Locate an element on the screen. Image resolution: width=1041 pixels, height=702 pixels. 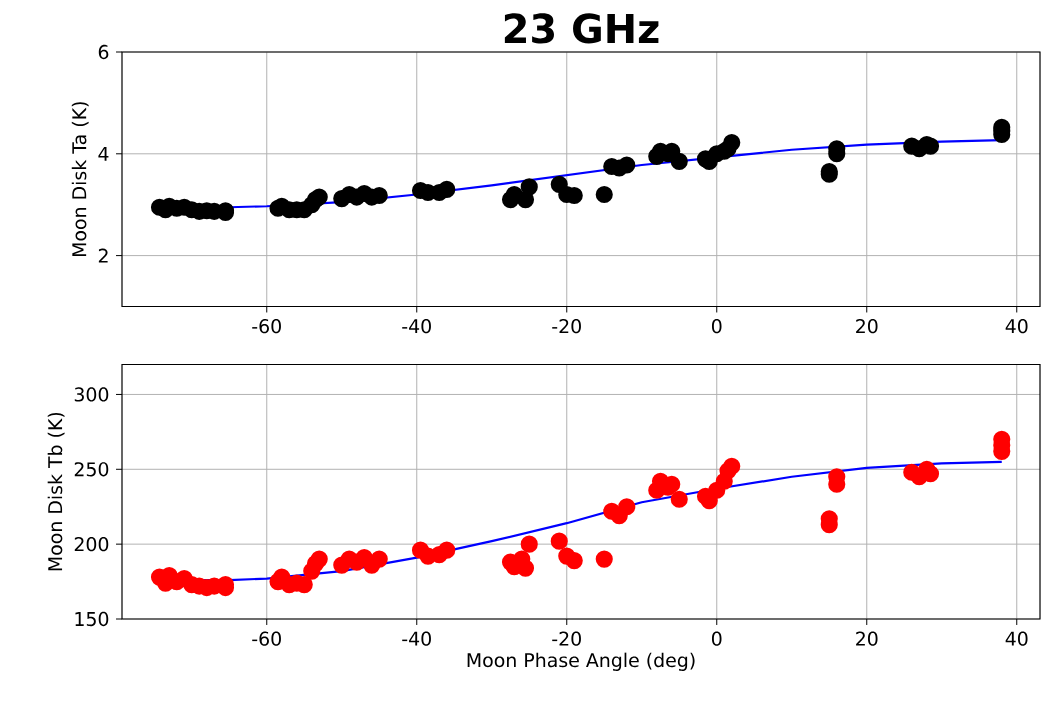
y-axis-title: Moon Disk Tb (K) is located at coordinates (56, 491).